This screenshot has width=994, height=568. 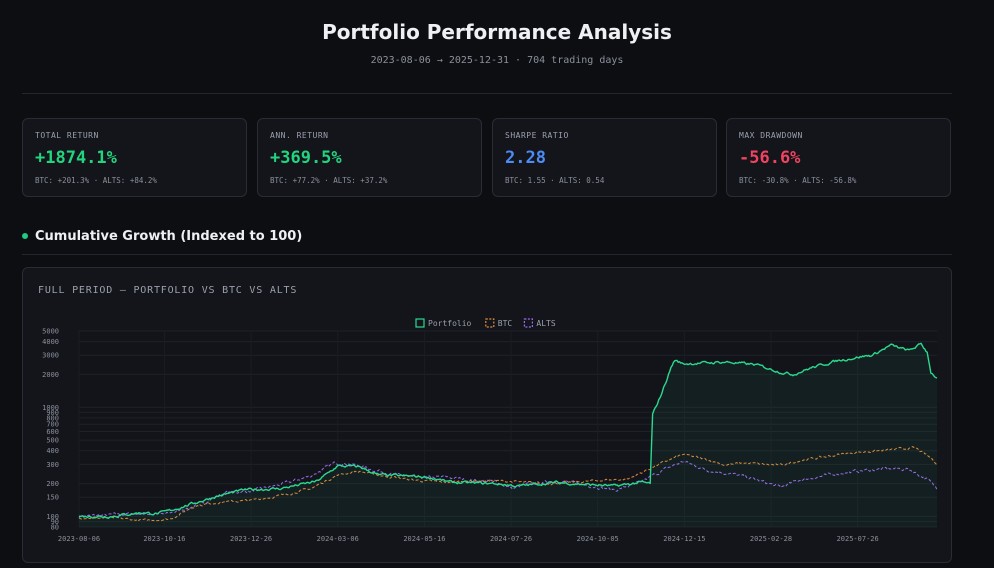 What do you see at coordinates (164, 539) in the screenshot?
I see `x-tick-label: 2023-10-16` at bounding box center [164, 539].